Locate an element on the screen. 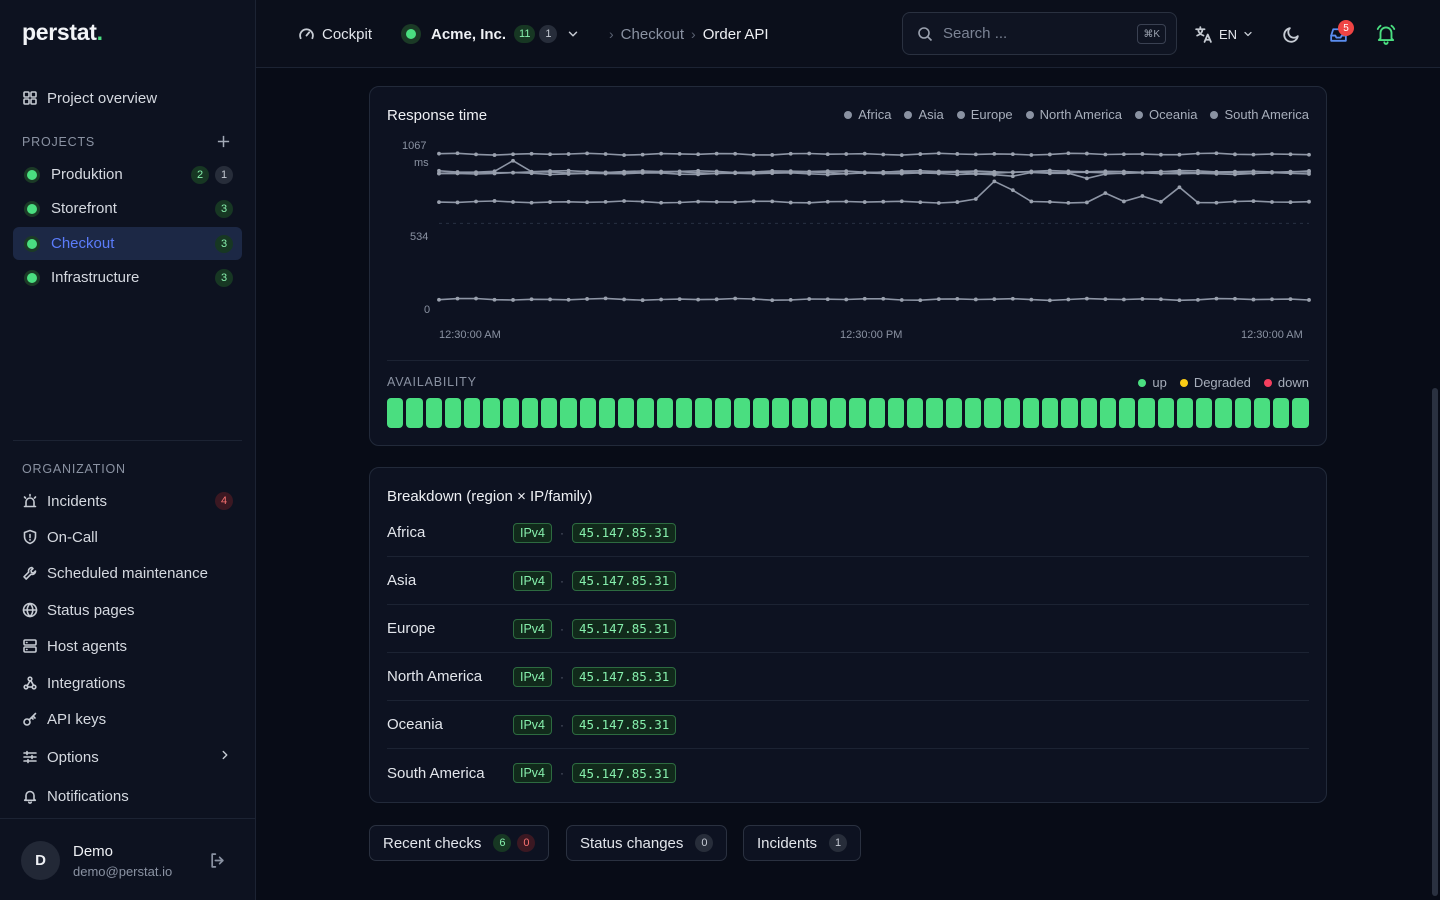  tab-count-badge: 0 is located at coordinates (526, 843).